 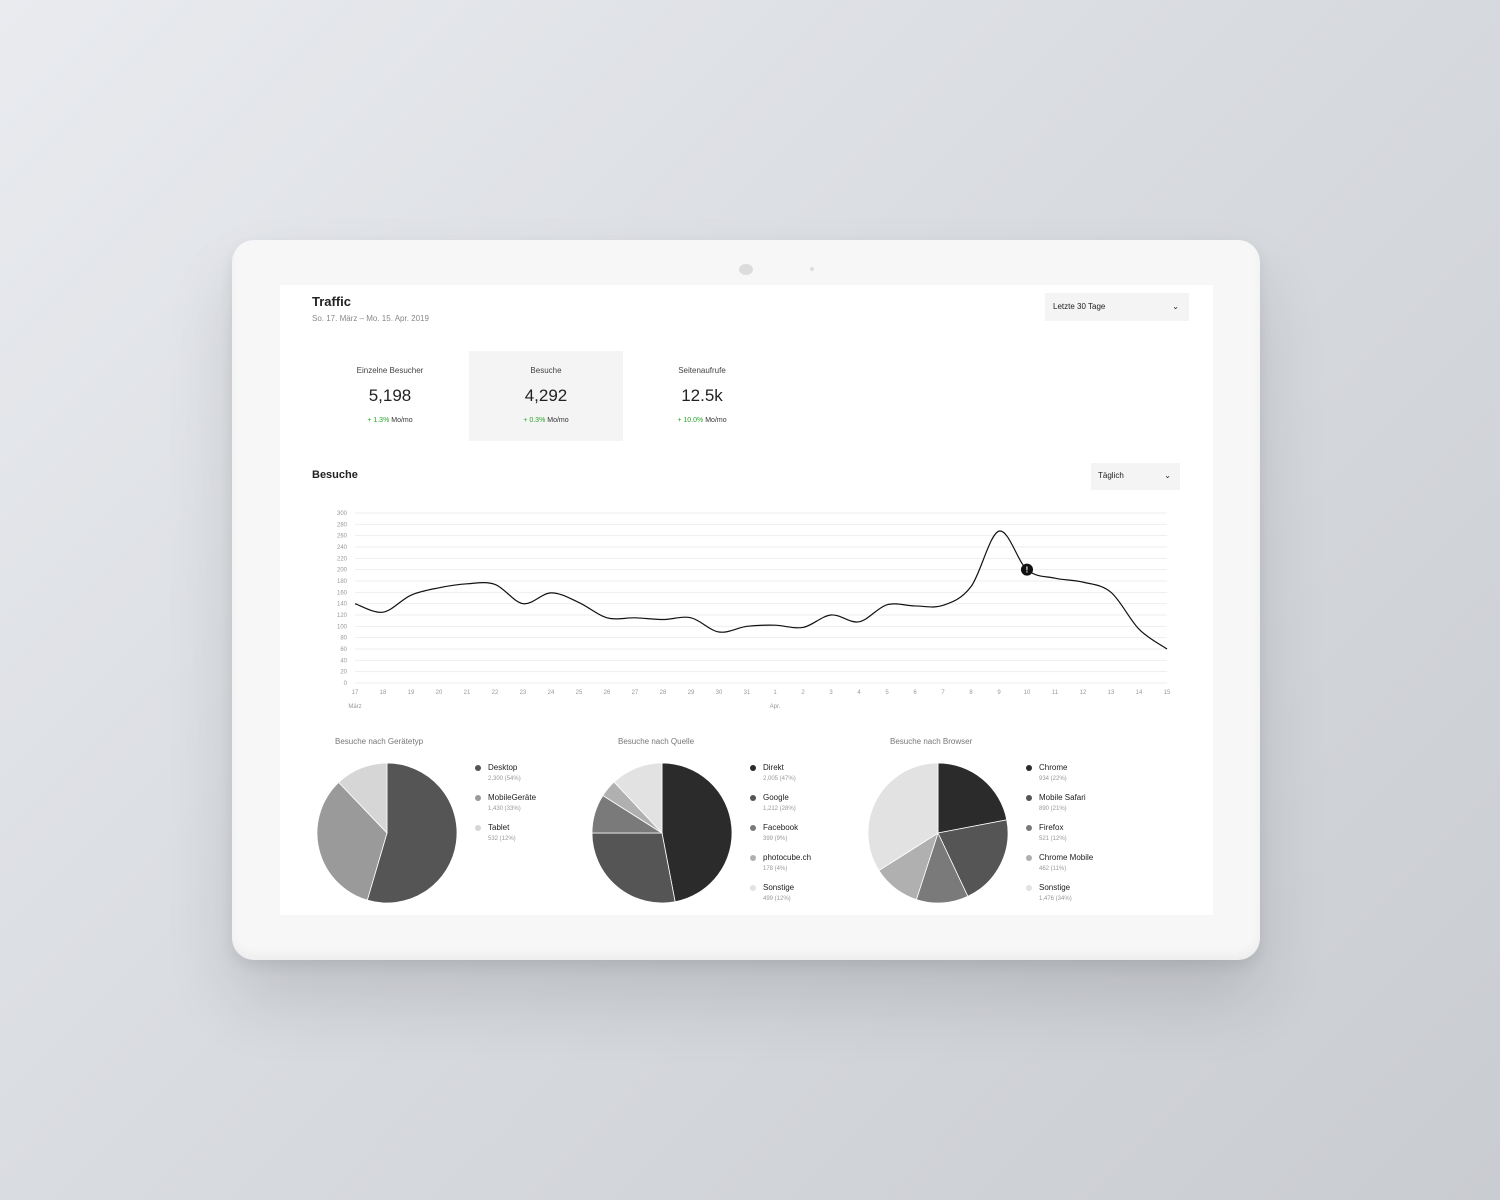 I want to click on legend-label: Firefox, so click(x=1051, y=827).